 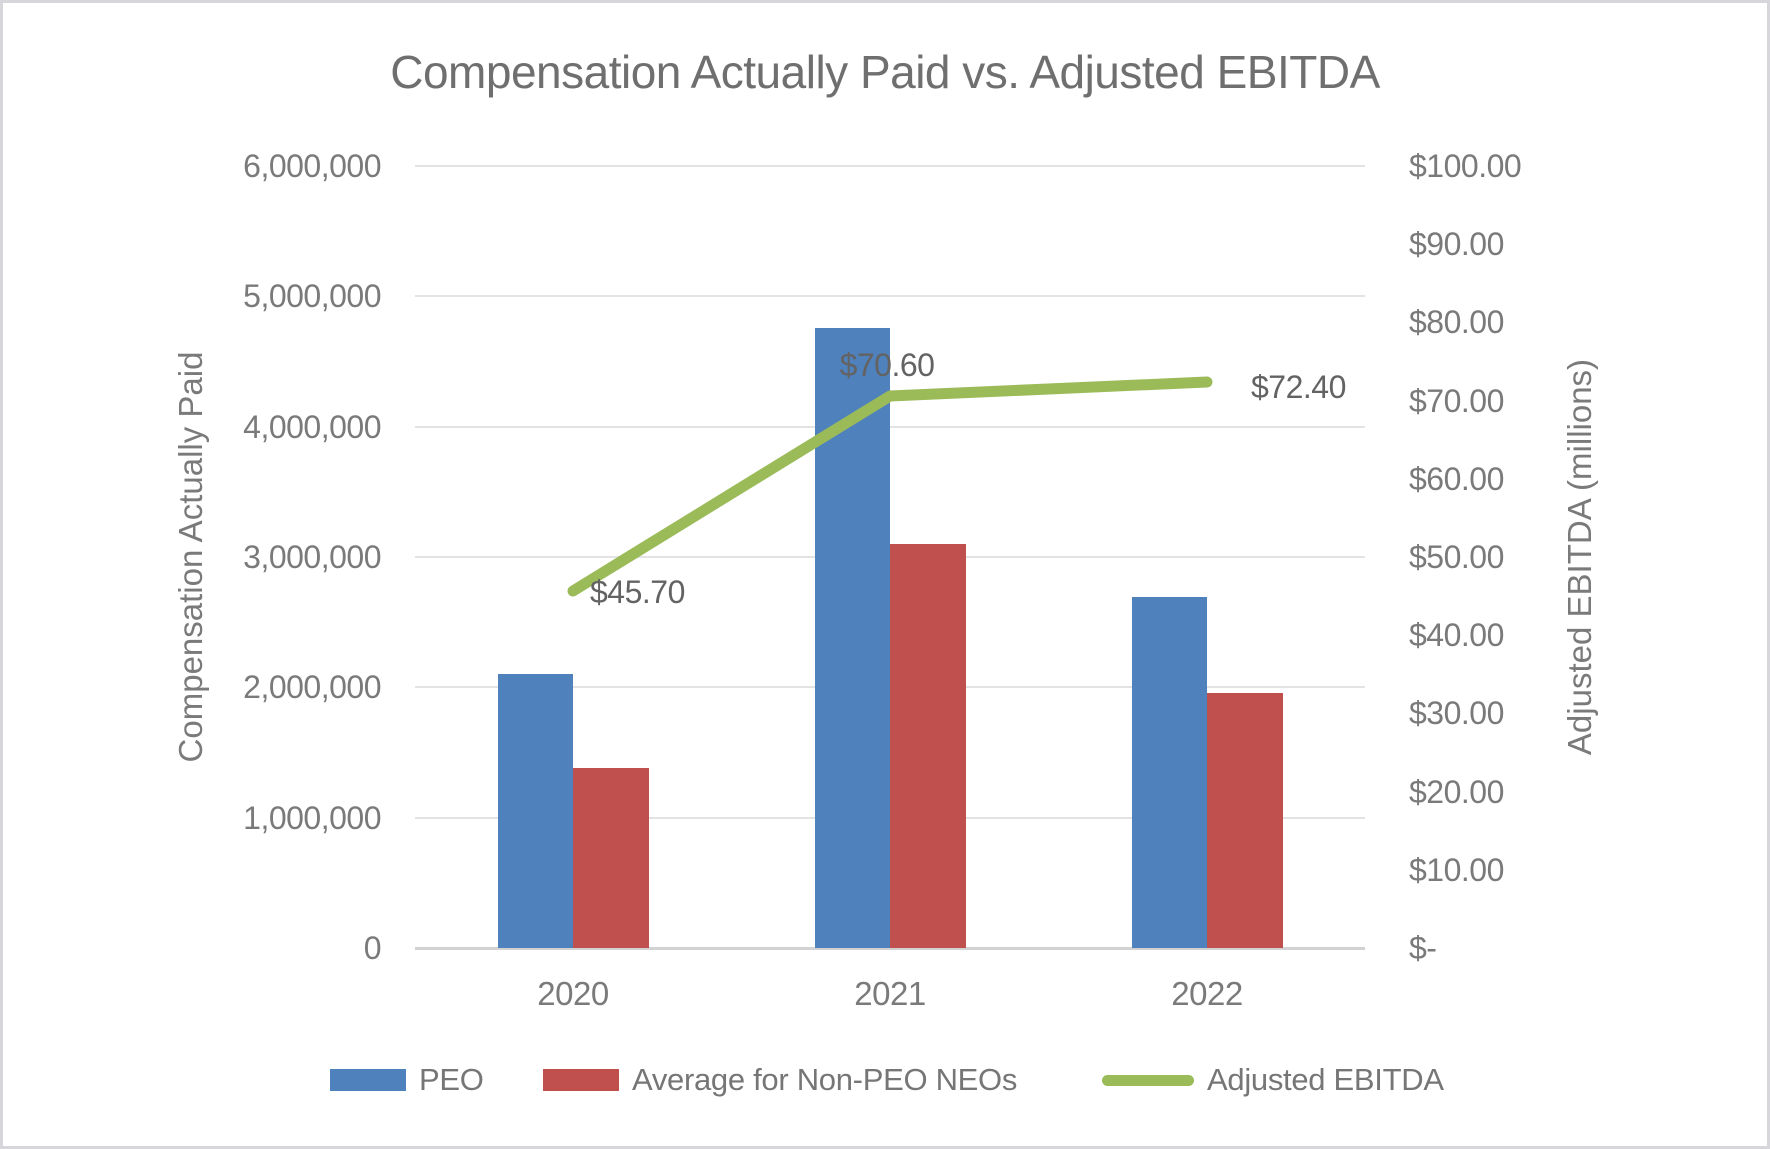 I want to click on bar-peo-2021, so click(x=852, y=638).